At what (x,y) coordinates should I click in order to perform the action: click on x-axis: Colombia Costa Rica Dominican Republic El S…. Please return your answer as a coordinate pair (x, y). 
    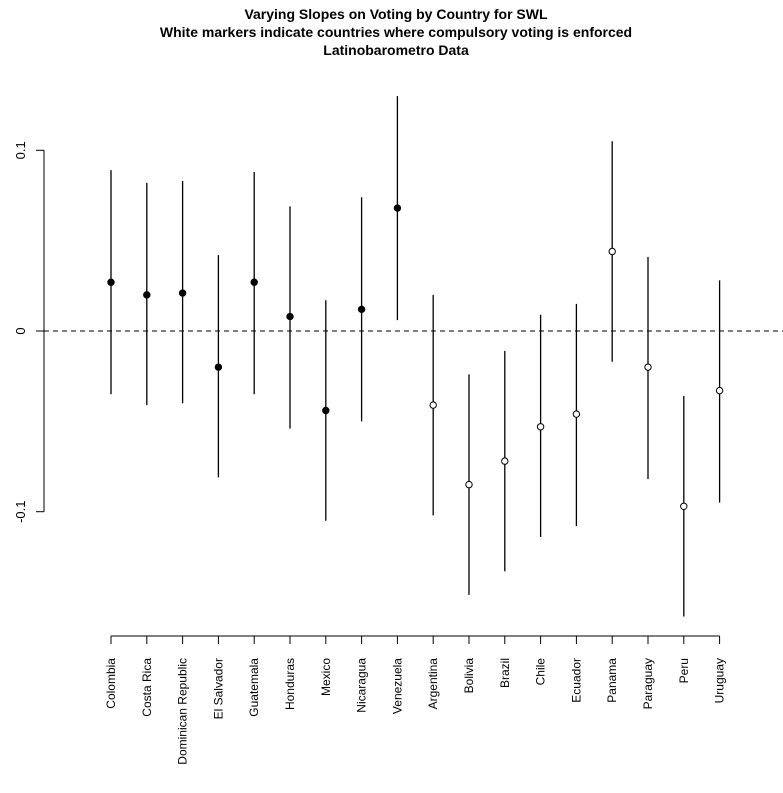
    Looking at the image, I should click on (415, 700).